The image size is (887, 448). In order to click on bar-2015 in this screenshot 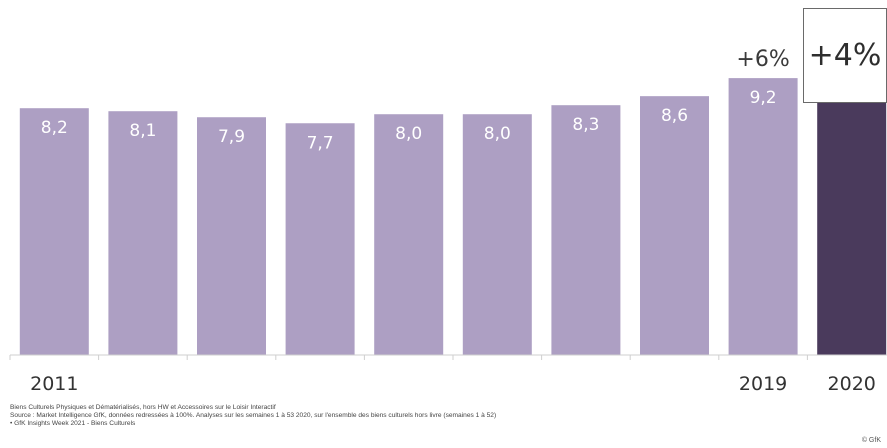, I will do `click(409, 234)`.